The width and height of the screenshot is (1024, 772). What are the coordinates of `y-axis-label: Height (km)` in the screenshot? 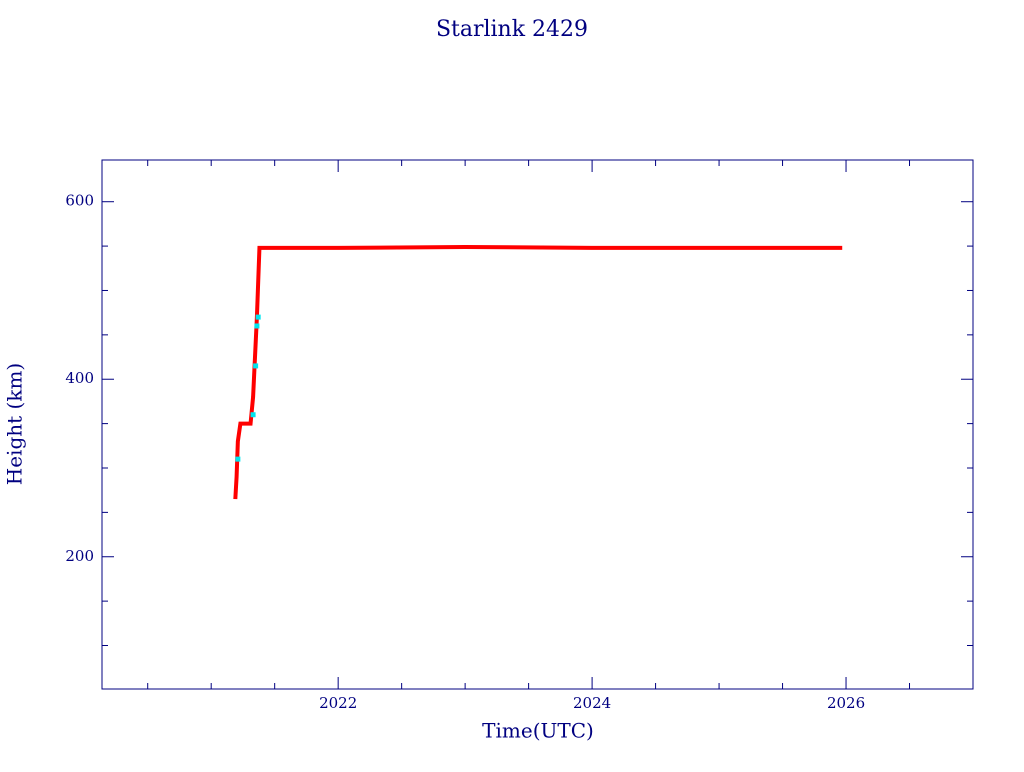 It's located at (15, 424).